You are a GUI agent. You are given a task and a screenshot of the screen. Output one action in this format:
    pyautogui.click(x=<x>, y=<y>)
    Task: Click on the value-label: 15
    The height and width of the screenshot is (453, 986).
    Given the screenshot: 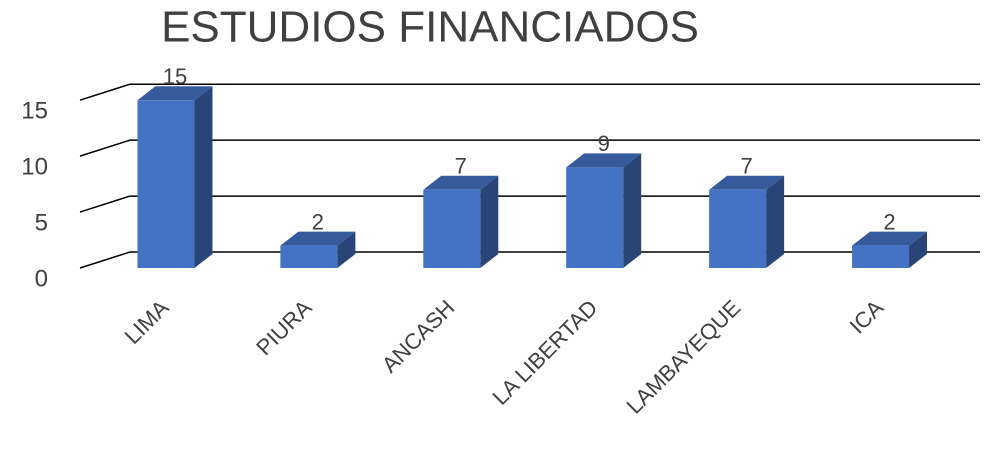 What is the action you would take?
    pyautogui.click(x=175, y=76)
    